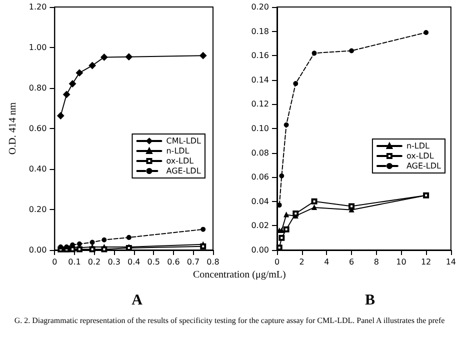  What do you see at coordinates (451, 262) in the screenshot?
I see `x-tick-label: 14` at bounding box center [451, 262].